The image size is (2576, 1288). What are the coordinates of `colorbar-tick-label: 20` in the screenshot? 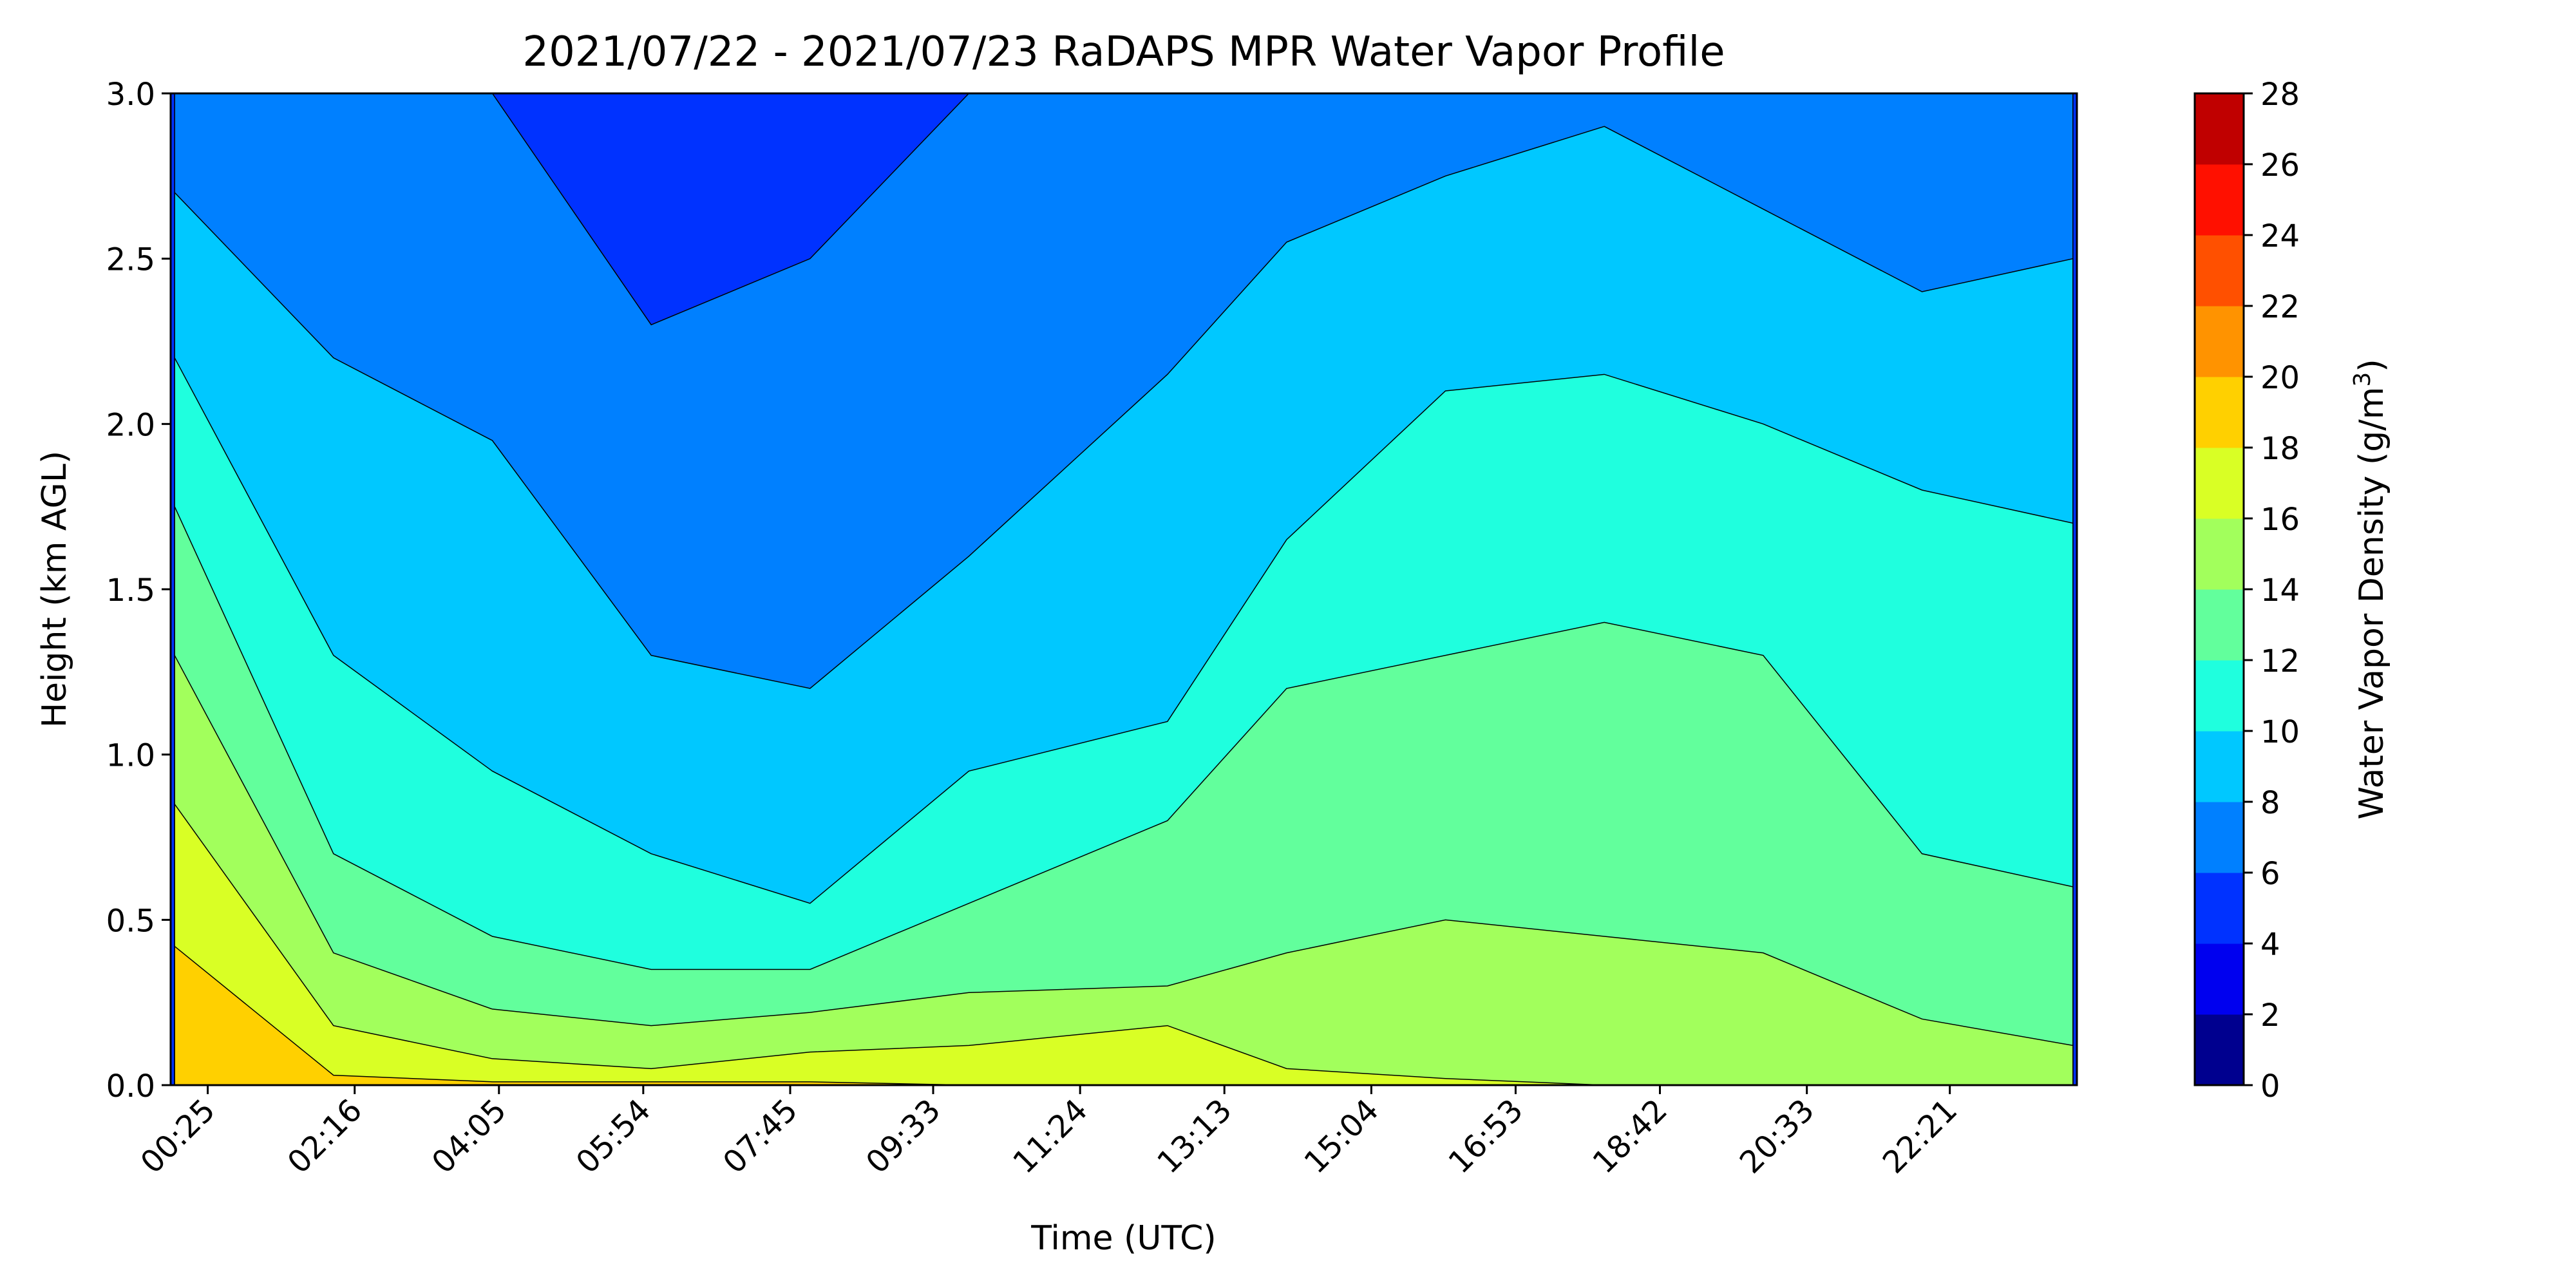 It's located at (2280, 378).